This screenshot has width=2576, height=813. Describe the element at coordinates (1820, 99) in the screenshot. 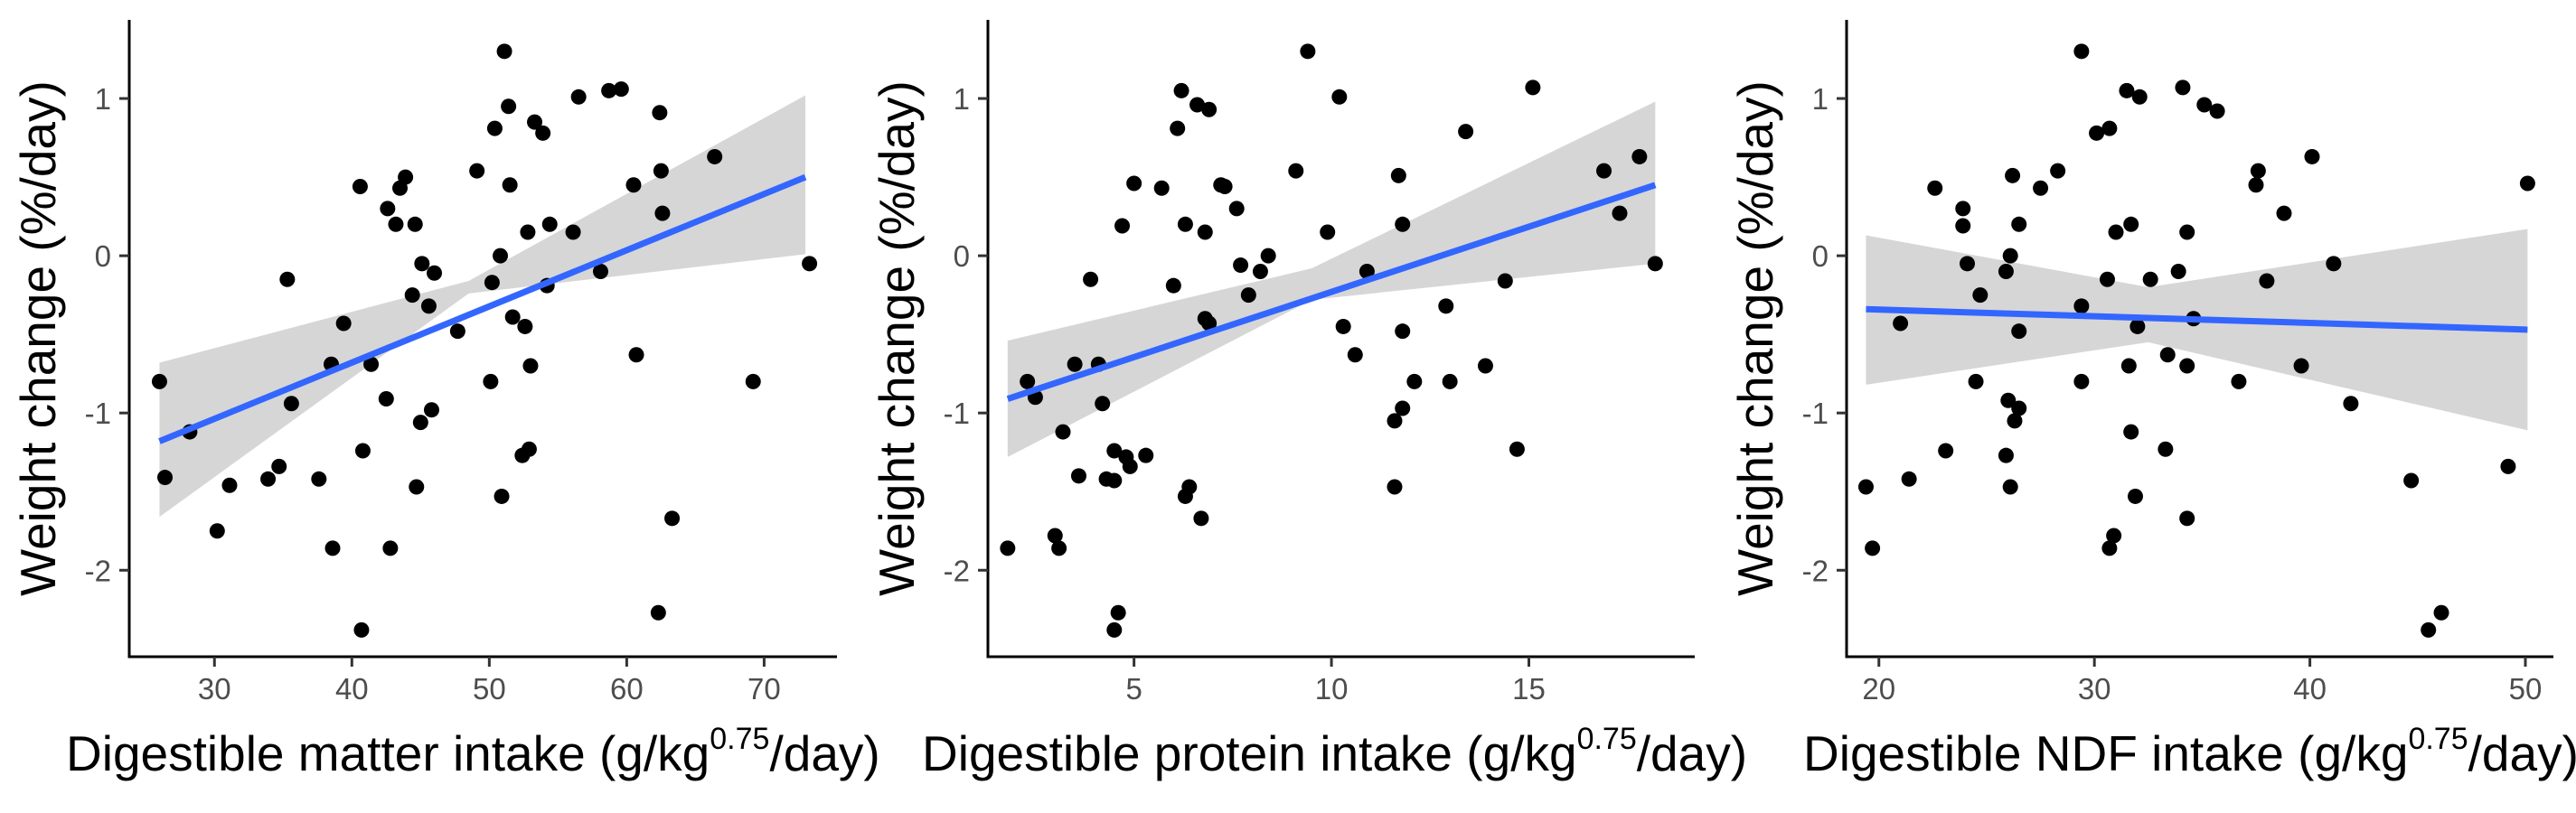

I see `y-tick-label: 1` at that location.